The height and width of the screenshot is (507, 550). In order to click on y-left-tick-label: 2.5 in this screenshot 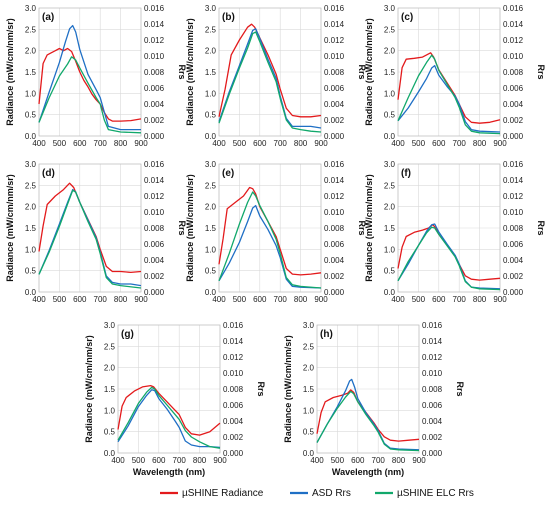, I will do `click(211, 185)`.